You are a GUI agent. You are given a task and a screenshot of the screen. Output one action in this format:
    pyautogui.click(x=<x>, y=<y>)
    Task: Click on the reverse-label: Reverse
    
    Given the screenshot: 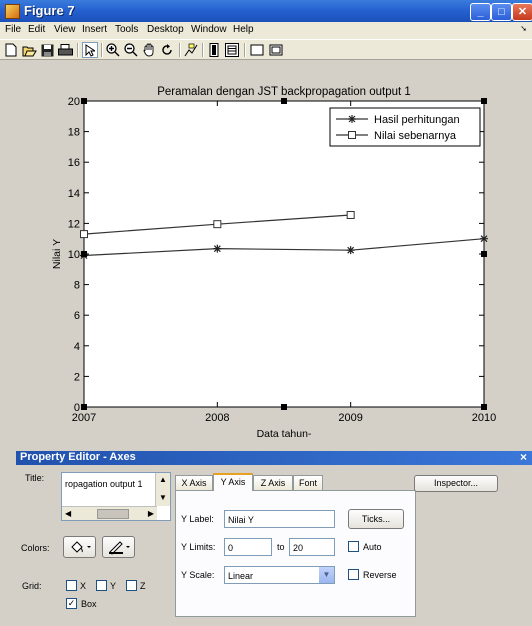 What is the action you would take?
    pyautogui.click(x=380, y=575)
    